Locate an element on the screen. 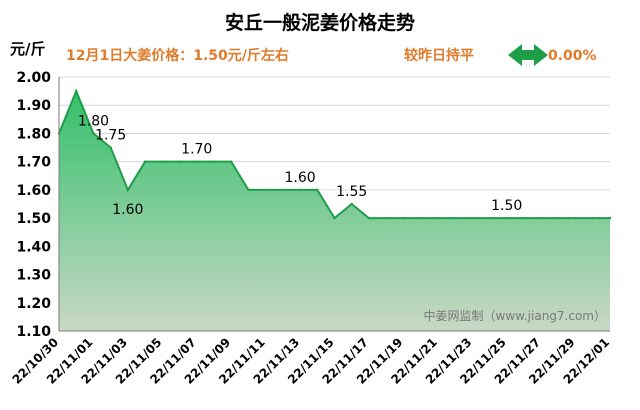 Image resolution: width=640 pixels, height=410 pixels. change-value: 0.00% is located at coordinates (572, 56).